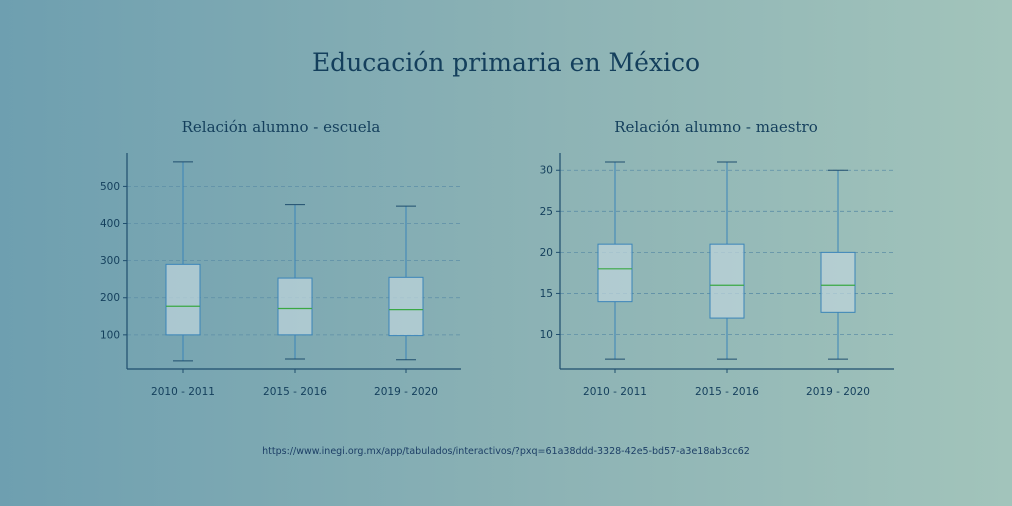 This screenshot has width=1012, height=506. What do you see at coordinates (295, 392) in the screenshot?
I see `x-tick-label: 2015 - 2016` at bounding box center [295, 392].